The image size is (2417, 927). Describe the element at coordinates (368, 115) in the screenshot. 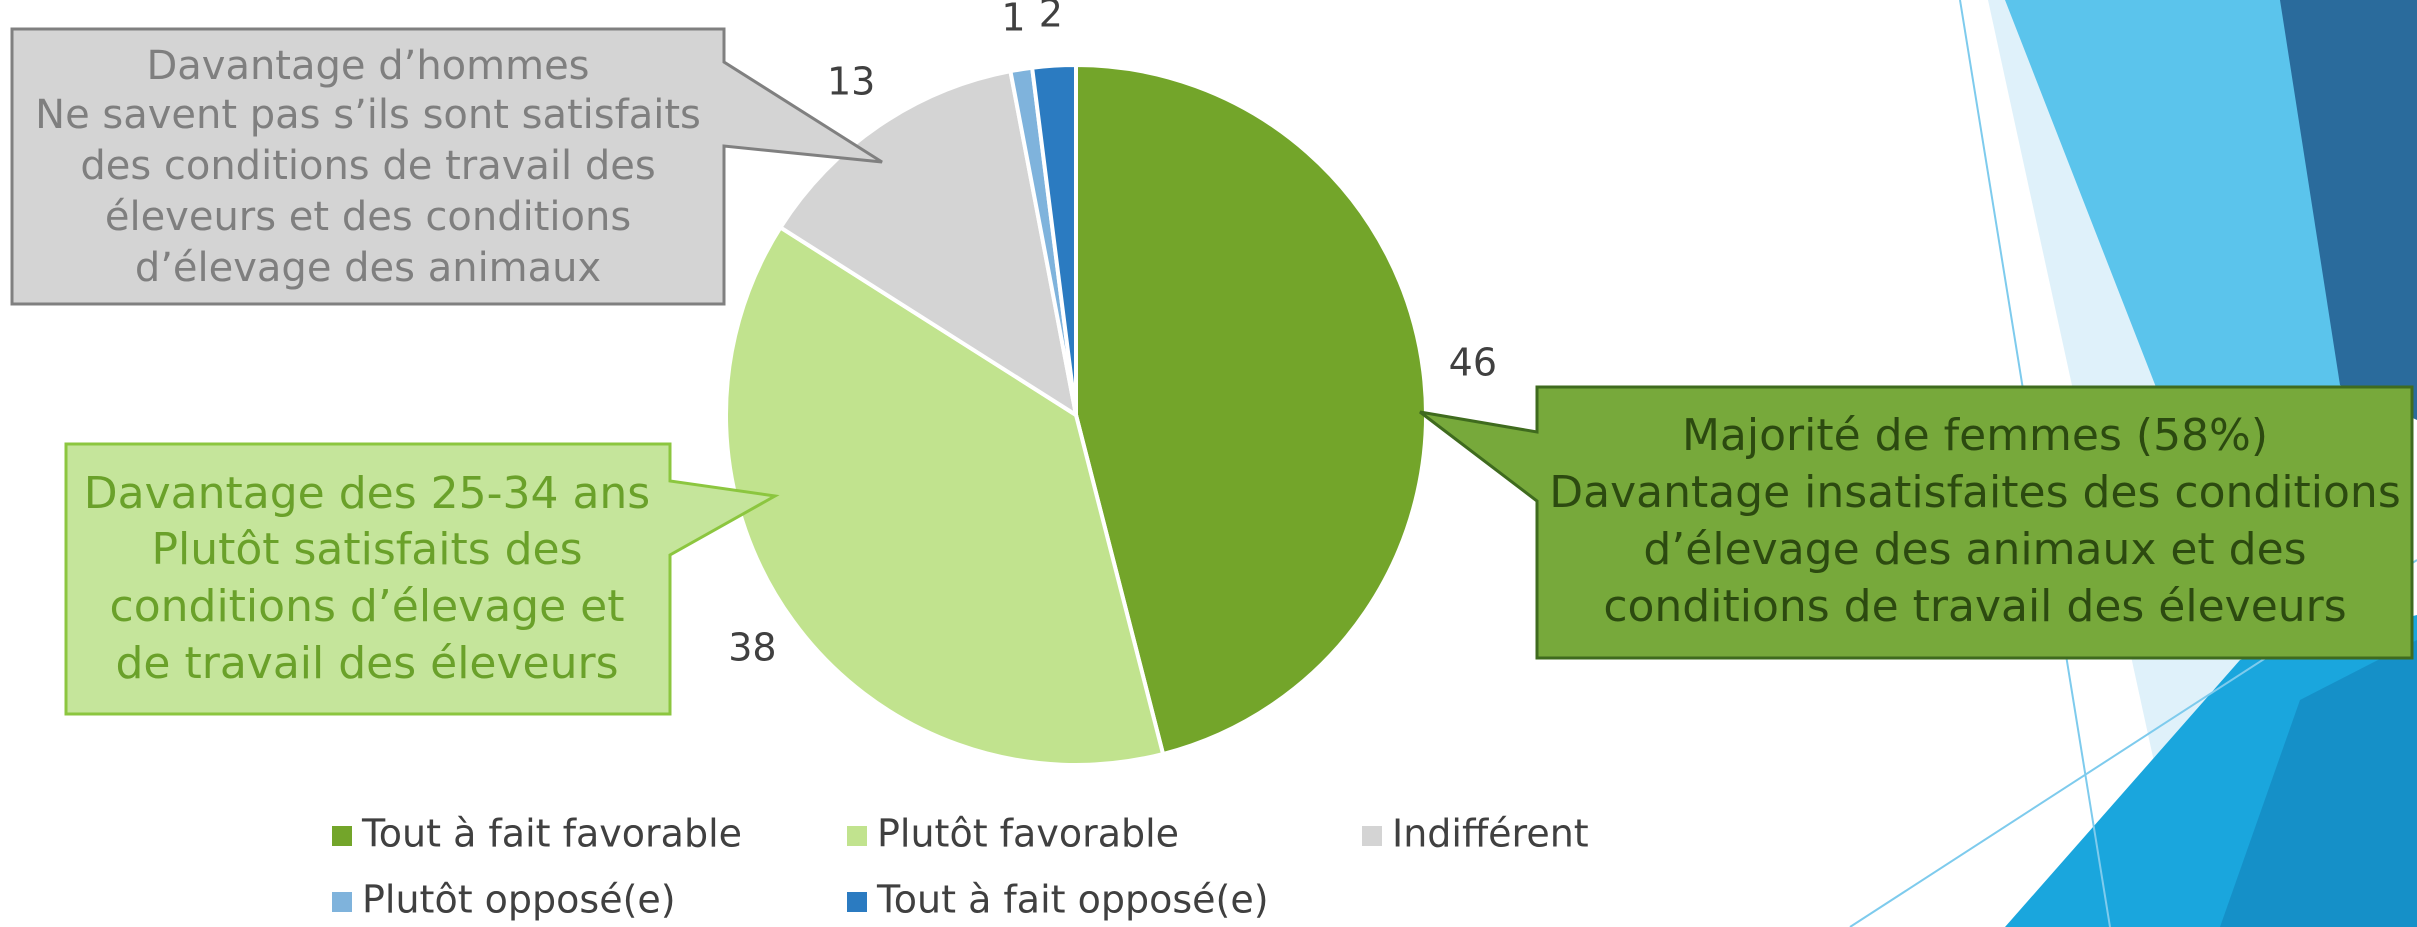

I see `annotation-line: Ne savent pas s’ils sont satisfaits` at that location.